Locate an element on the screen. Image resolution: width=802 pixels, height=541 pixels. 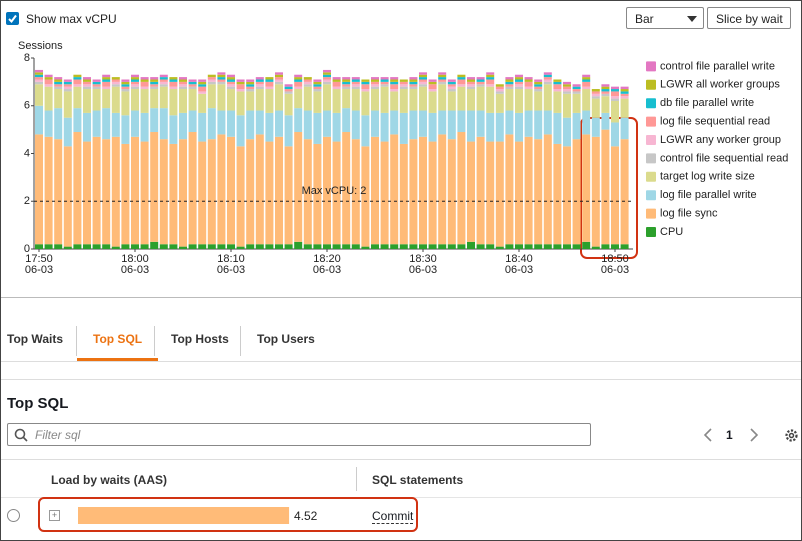
settings-icon is located at coordinates (791, 435).